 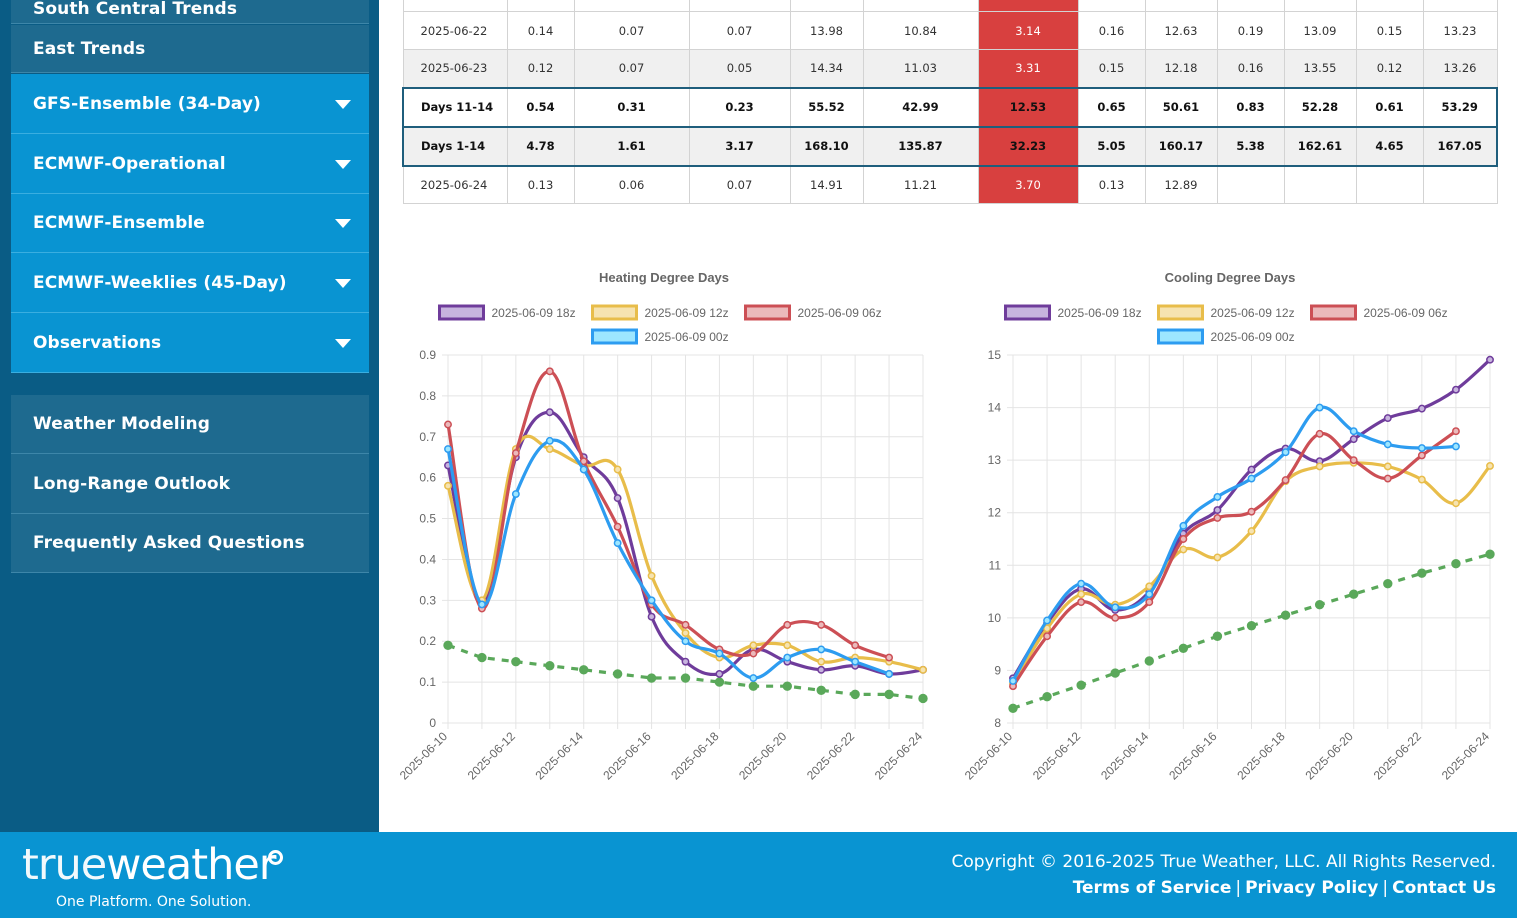 I want to click on table-cell: 0.61, so click(x=1389, y=107).